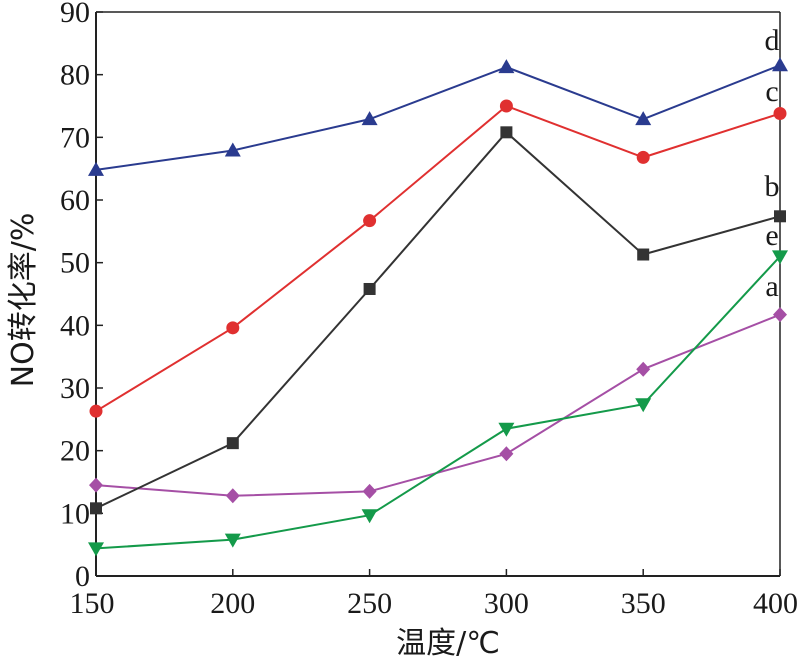 The image size is (800, 666). I want to click on series-line-d, so click(438, 117).